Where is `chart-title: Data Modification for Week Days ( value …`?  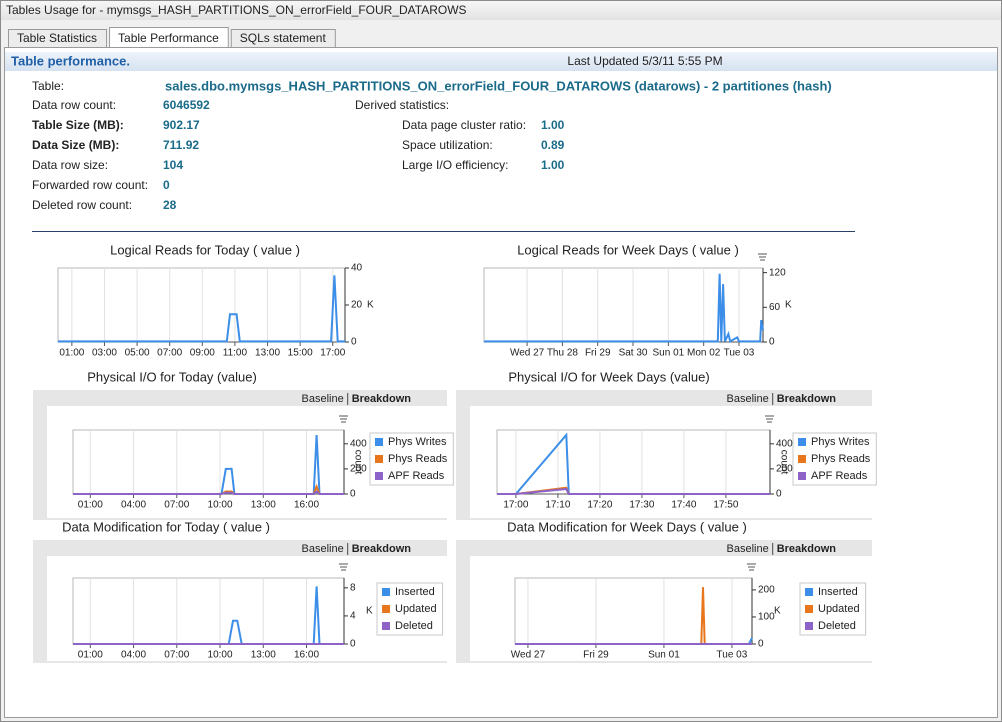
chart-title: Data Modification for Week Days ( value … is located at coordinates (627, 526).